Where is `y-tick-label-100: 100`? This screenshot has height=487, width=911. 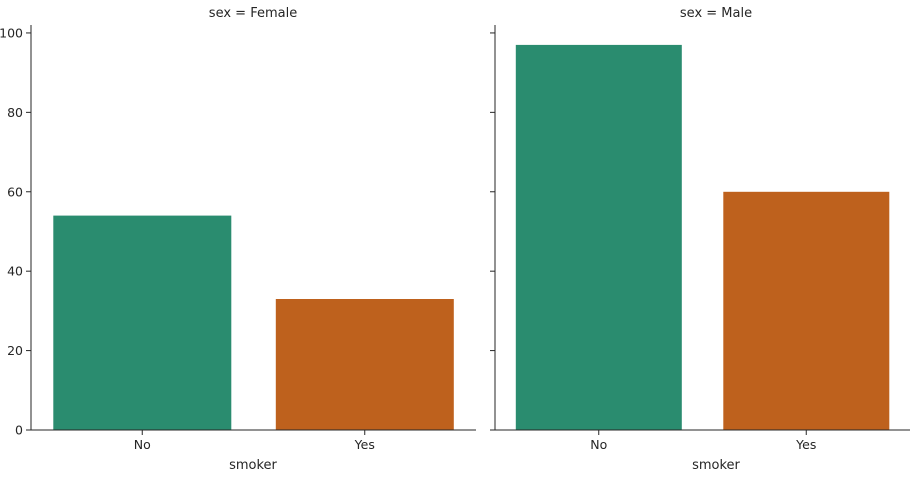 y-tick-label-100: 100 is located at coordinates (11, 32).